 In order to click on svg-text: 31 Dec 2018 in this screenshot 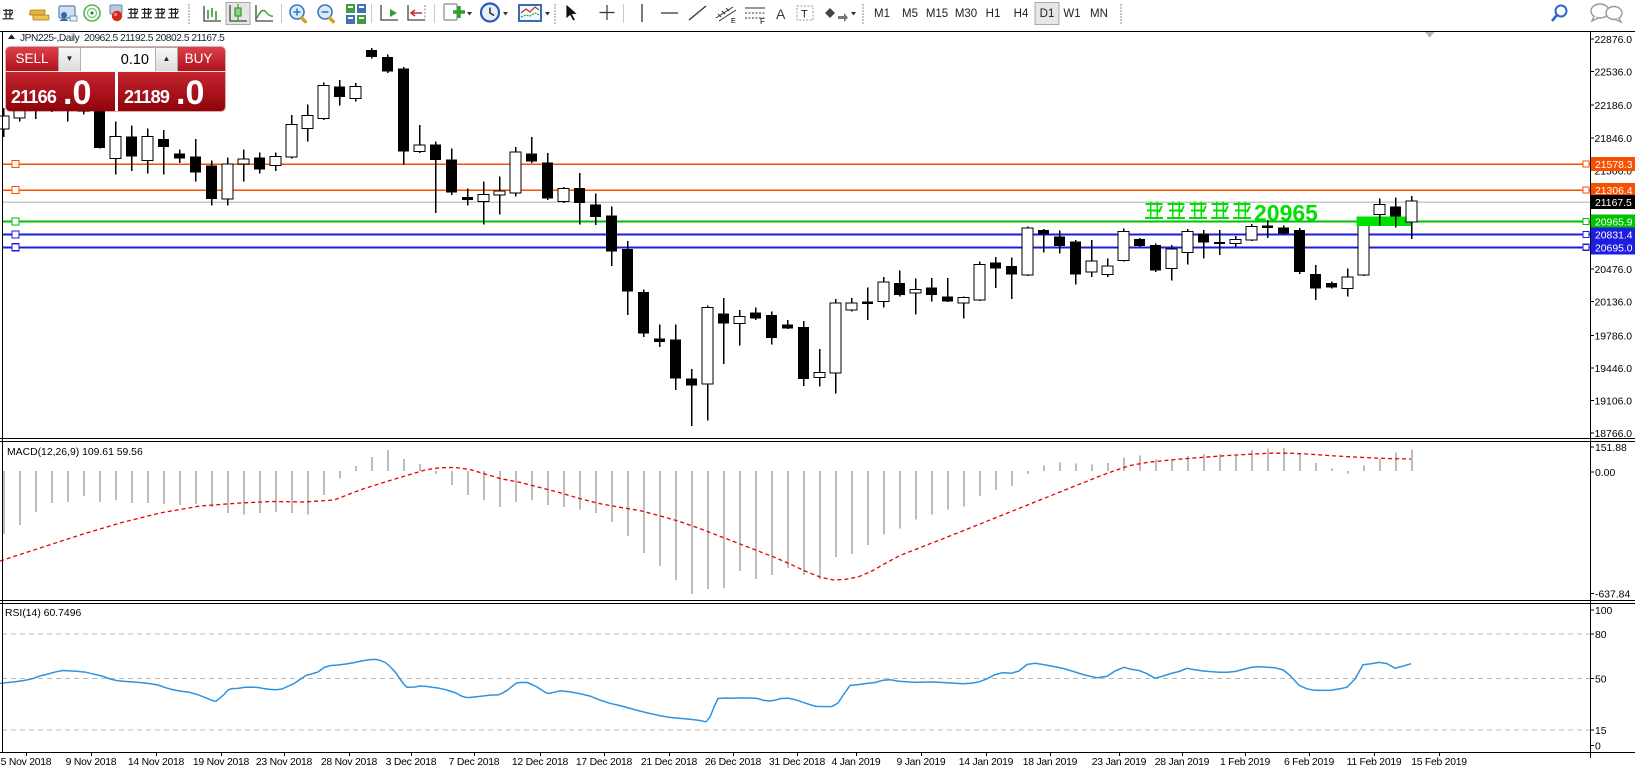, I will do `click(797, 762)`.